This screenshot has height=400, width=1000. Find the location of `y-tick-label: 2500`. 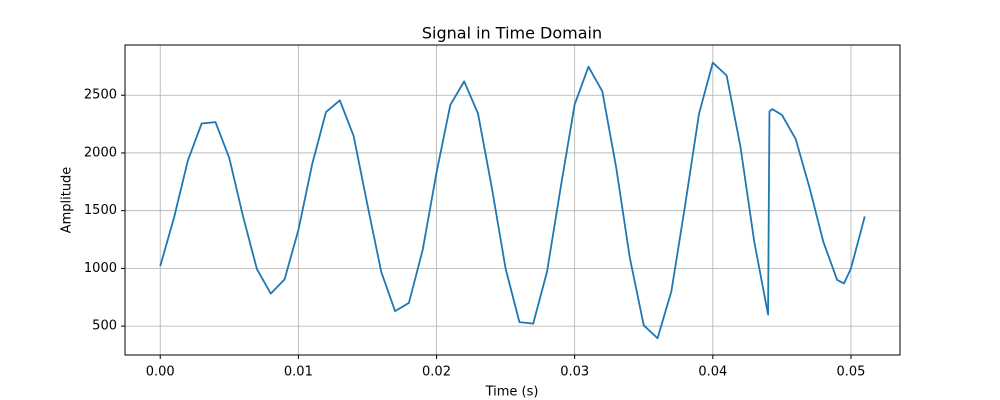

y-tick-label: 2500 is located at coordinates (100, 95).